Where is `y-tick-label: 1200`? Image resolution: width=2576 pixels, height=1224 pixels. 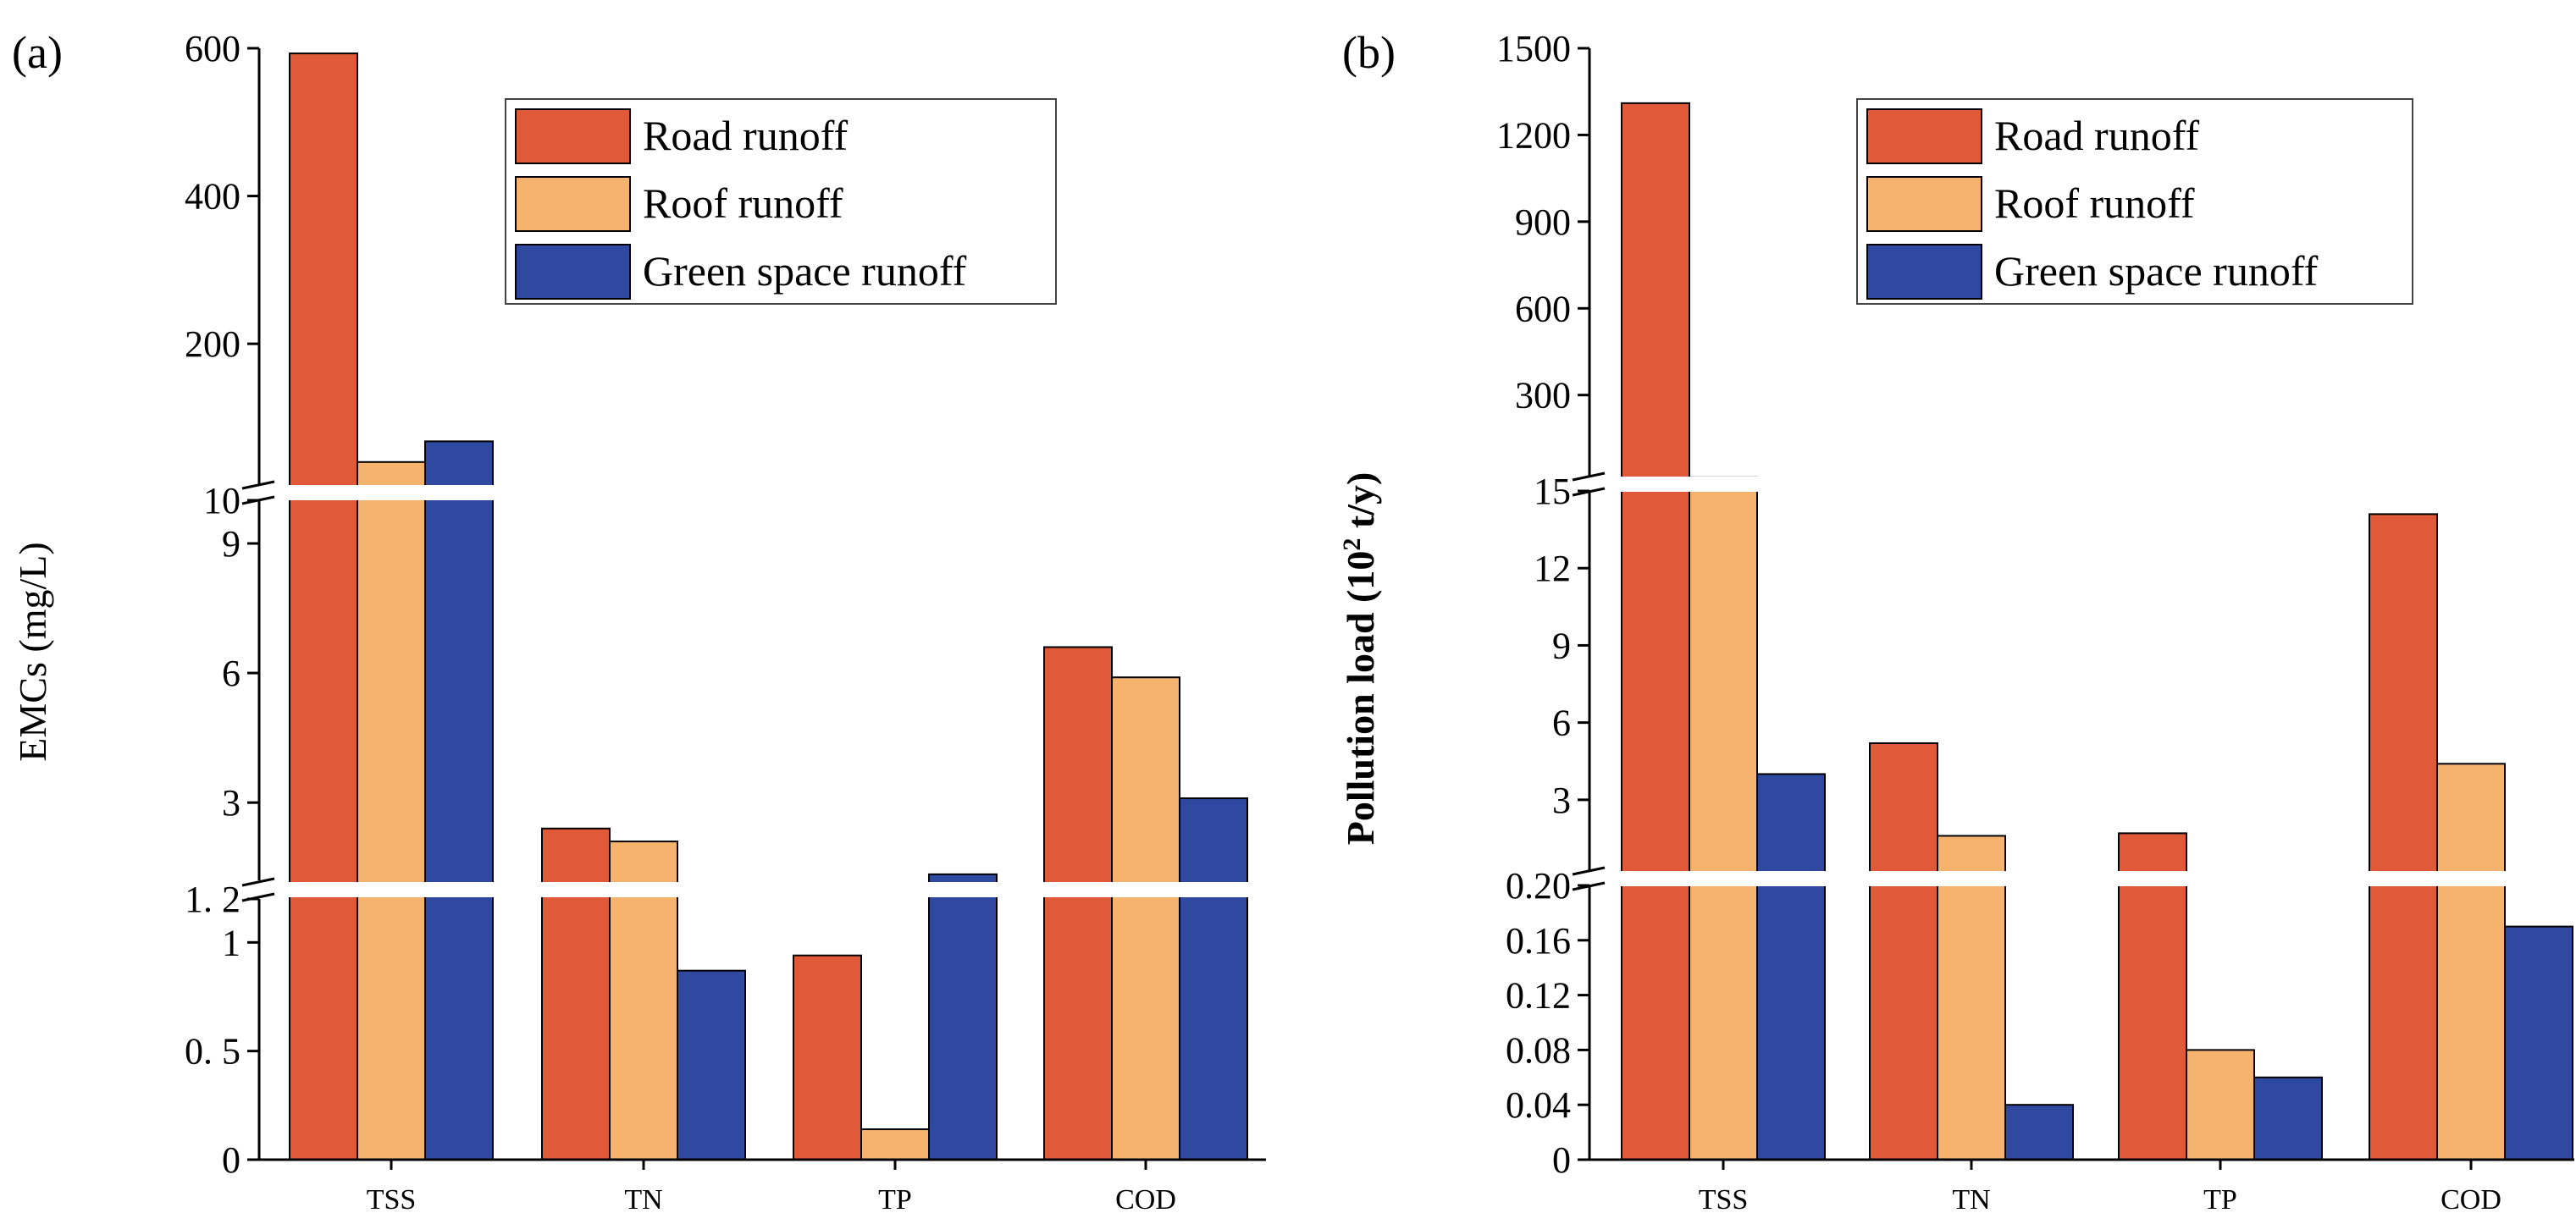
y-tick-label: 1200 is located at coordinates (1533, 135).